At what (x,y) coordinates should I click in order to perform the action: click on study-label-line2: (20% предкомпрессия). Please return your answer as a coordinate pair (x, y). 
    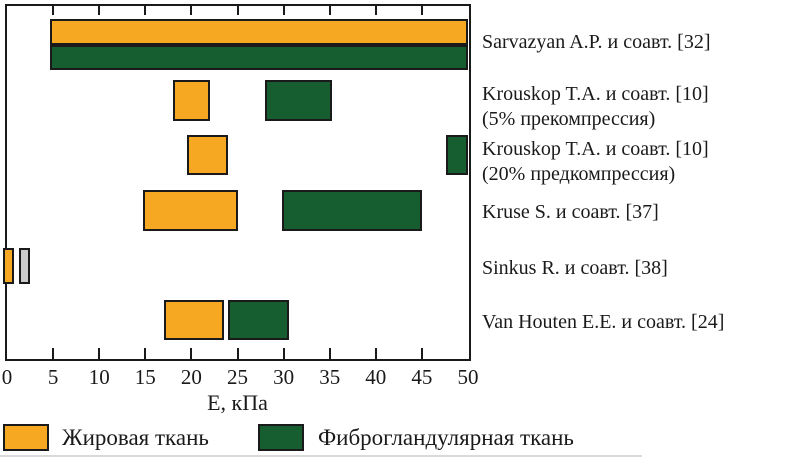
    Looking at the image, I should click on (579, 174).